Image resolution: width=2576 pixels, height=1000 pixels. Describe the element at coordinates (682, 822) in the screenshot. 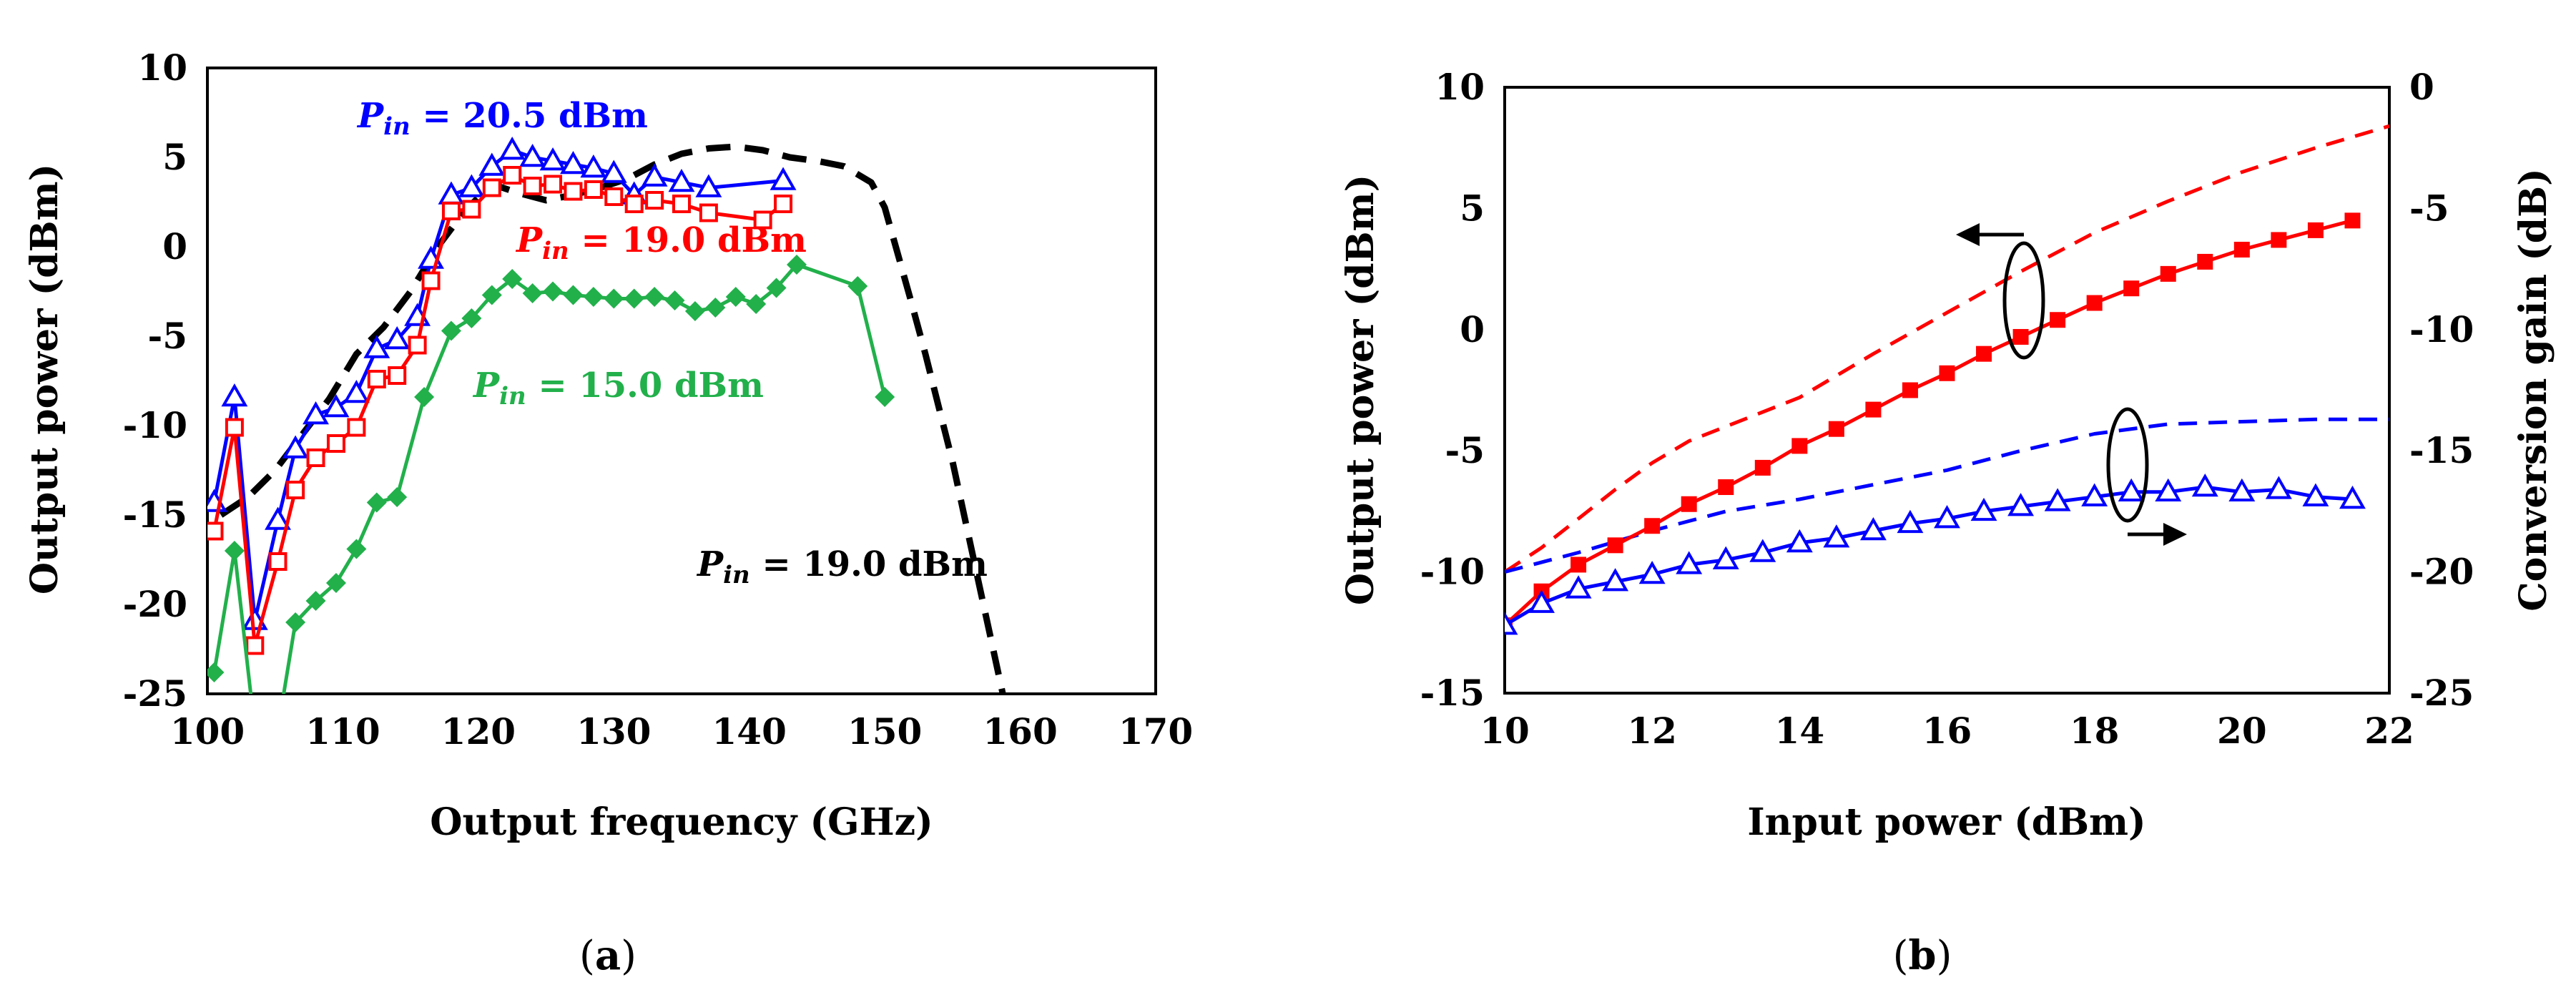

I see `chart-a-x-axis-title: Output frequency (GHz)` at that location.